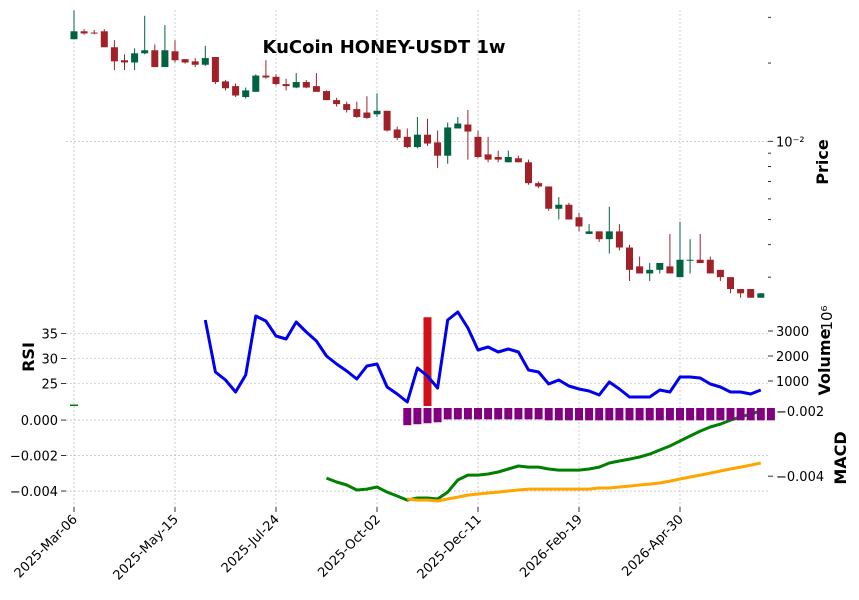  What do you see at coordinates (792, 332) in the screenshot?
I see `volume-tick-label: 3000` at bounding box center [792, 332].